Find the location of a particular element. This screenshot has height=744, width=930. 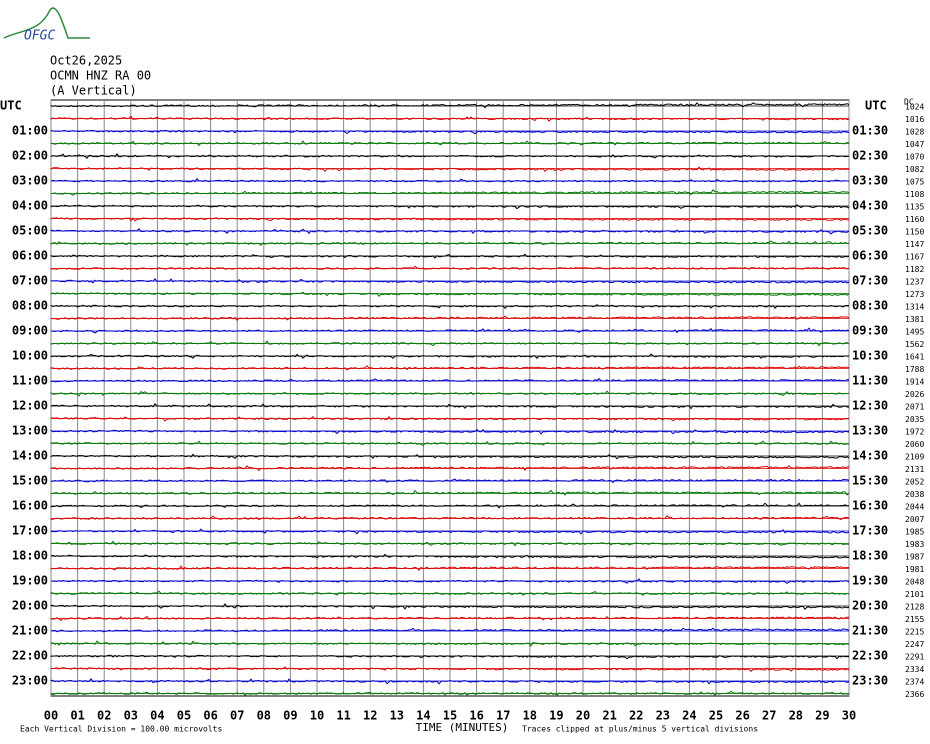

right-value: 2026 is located at coordinates (914, 394).